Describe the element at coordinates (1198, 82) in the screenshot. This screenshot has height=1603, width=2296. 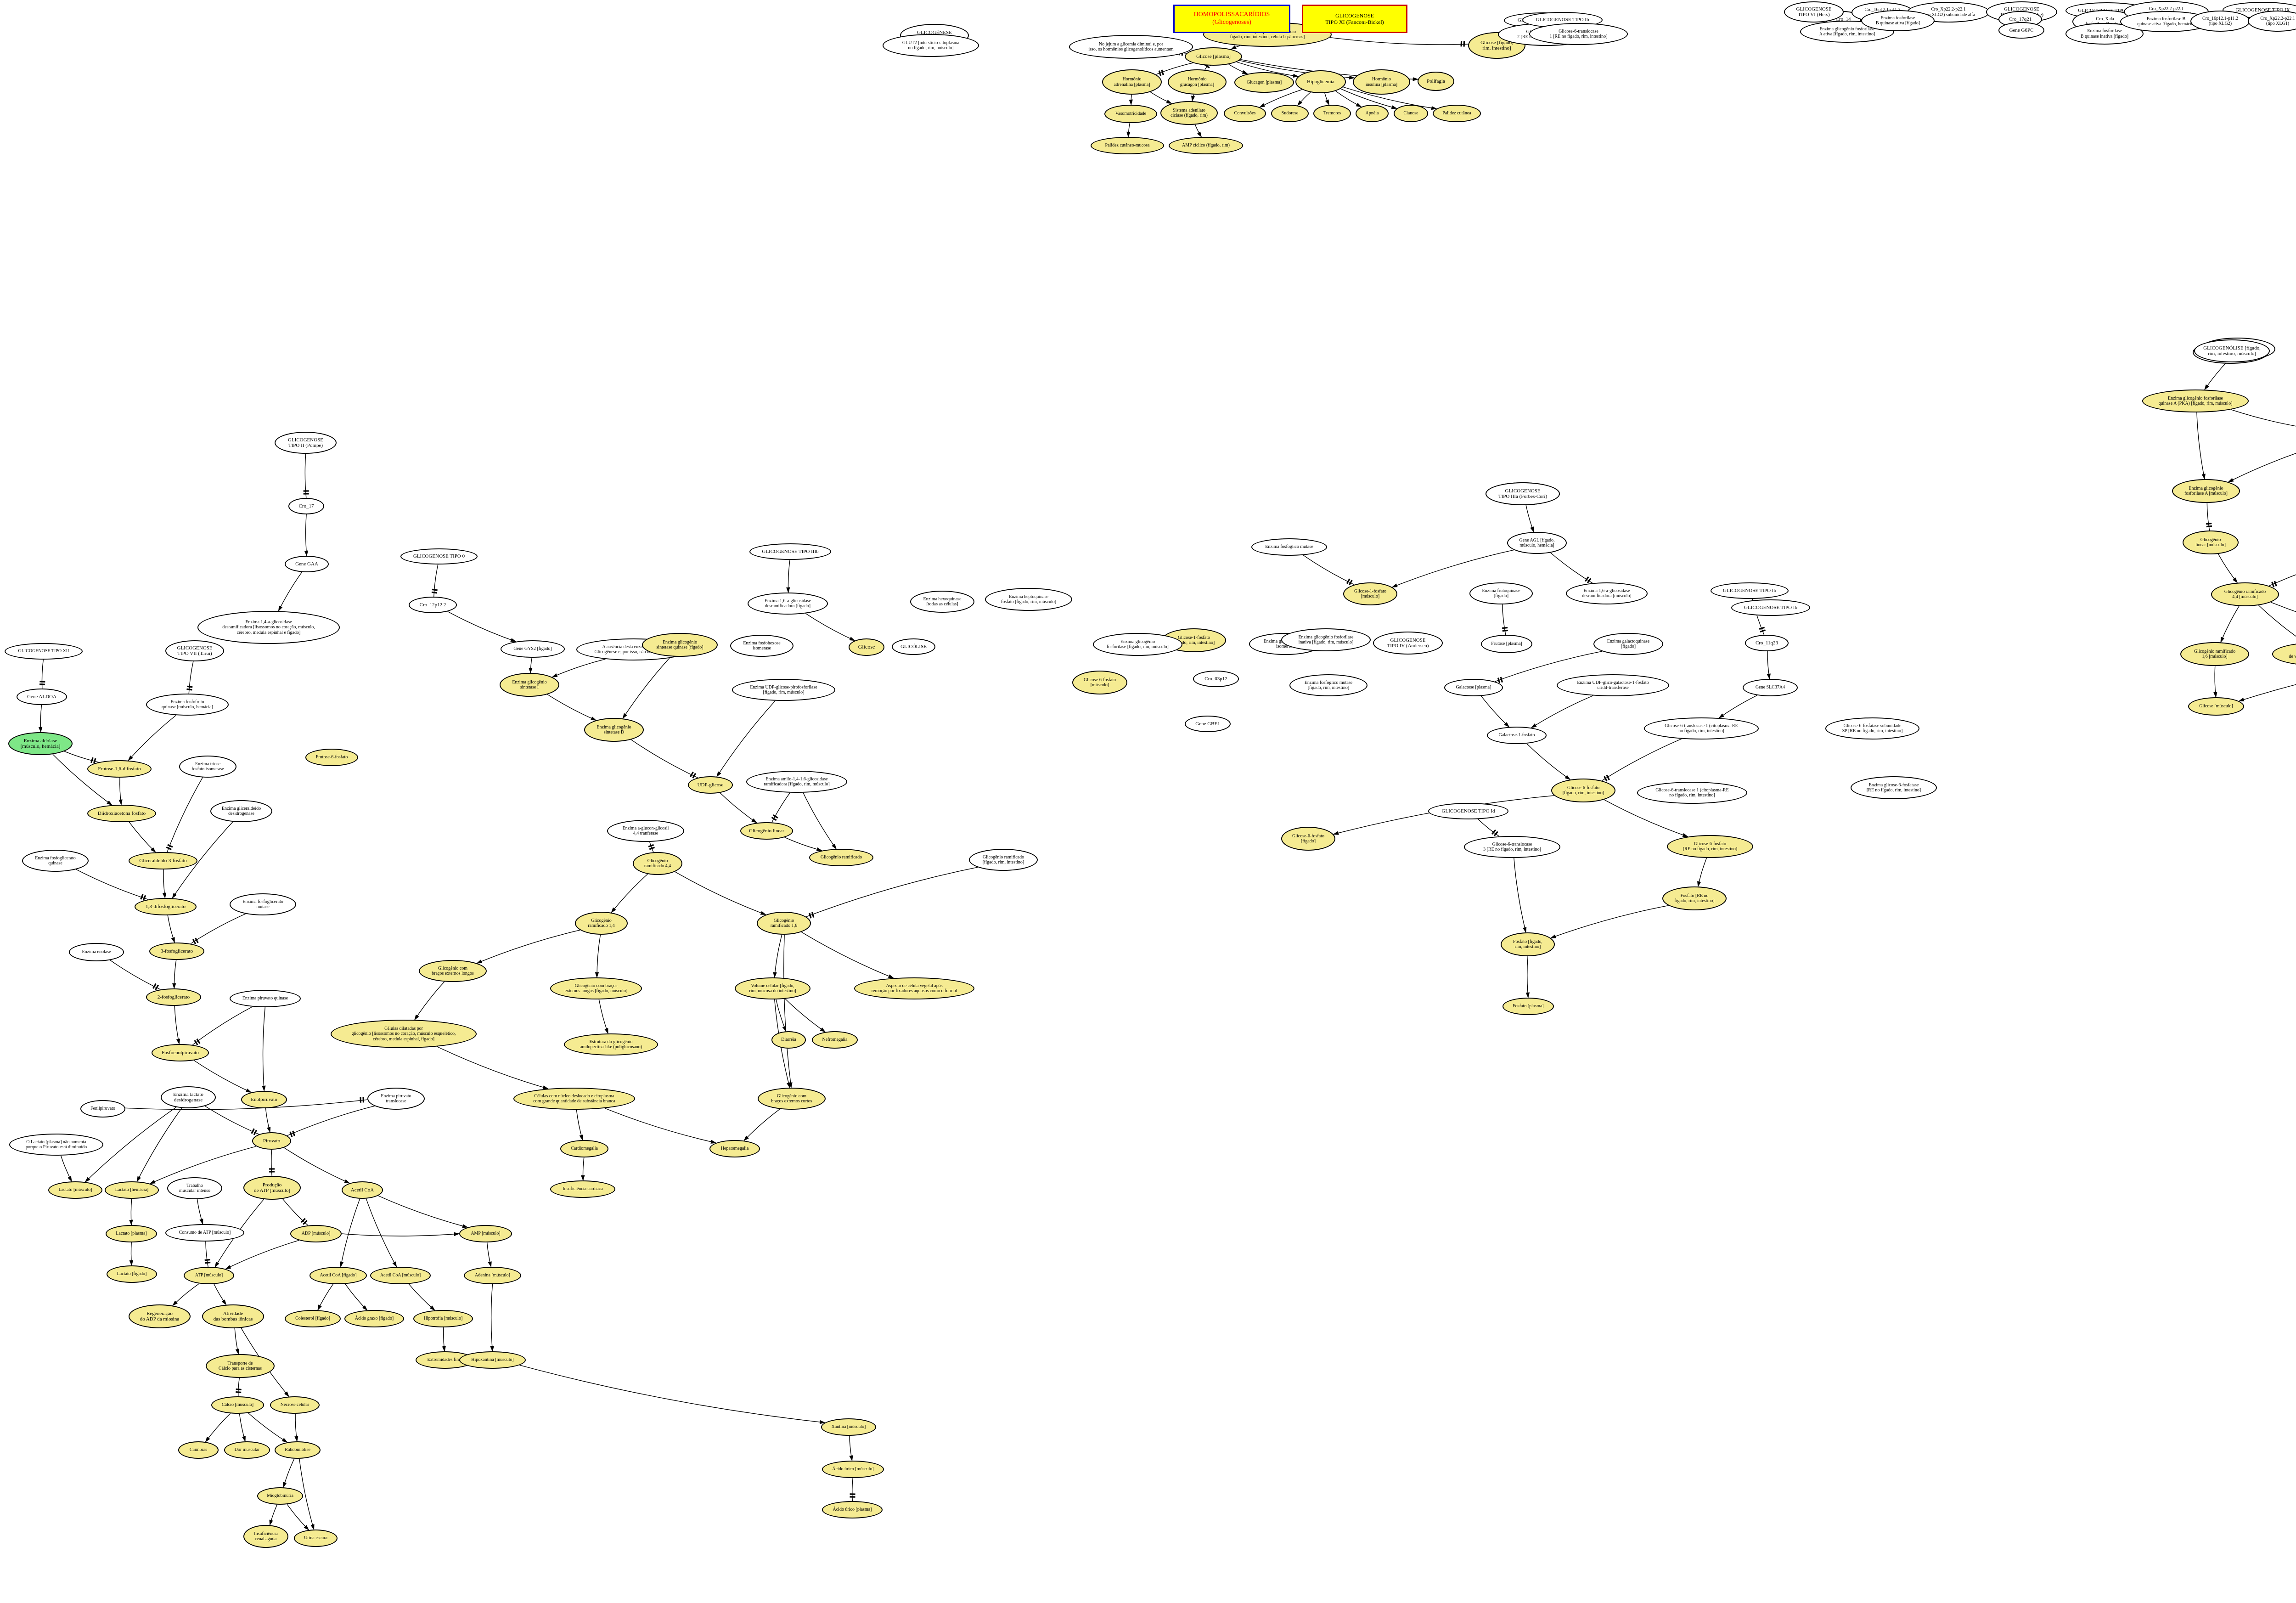
I see `hormonio-glucagon: Hormônio glucagon [plasma]` at that location.